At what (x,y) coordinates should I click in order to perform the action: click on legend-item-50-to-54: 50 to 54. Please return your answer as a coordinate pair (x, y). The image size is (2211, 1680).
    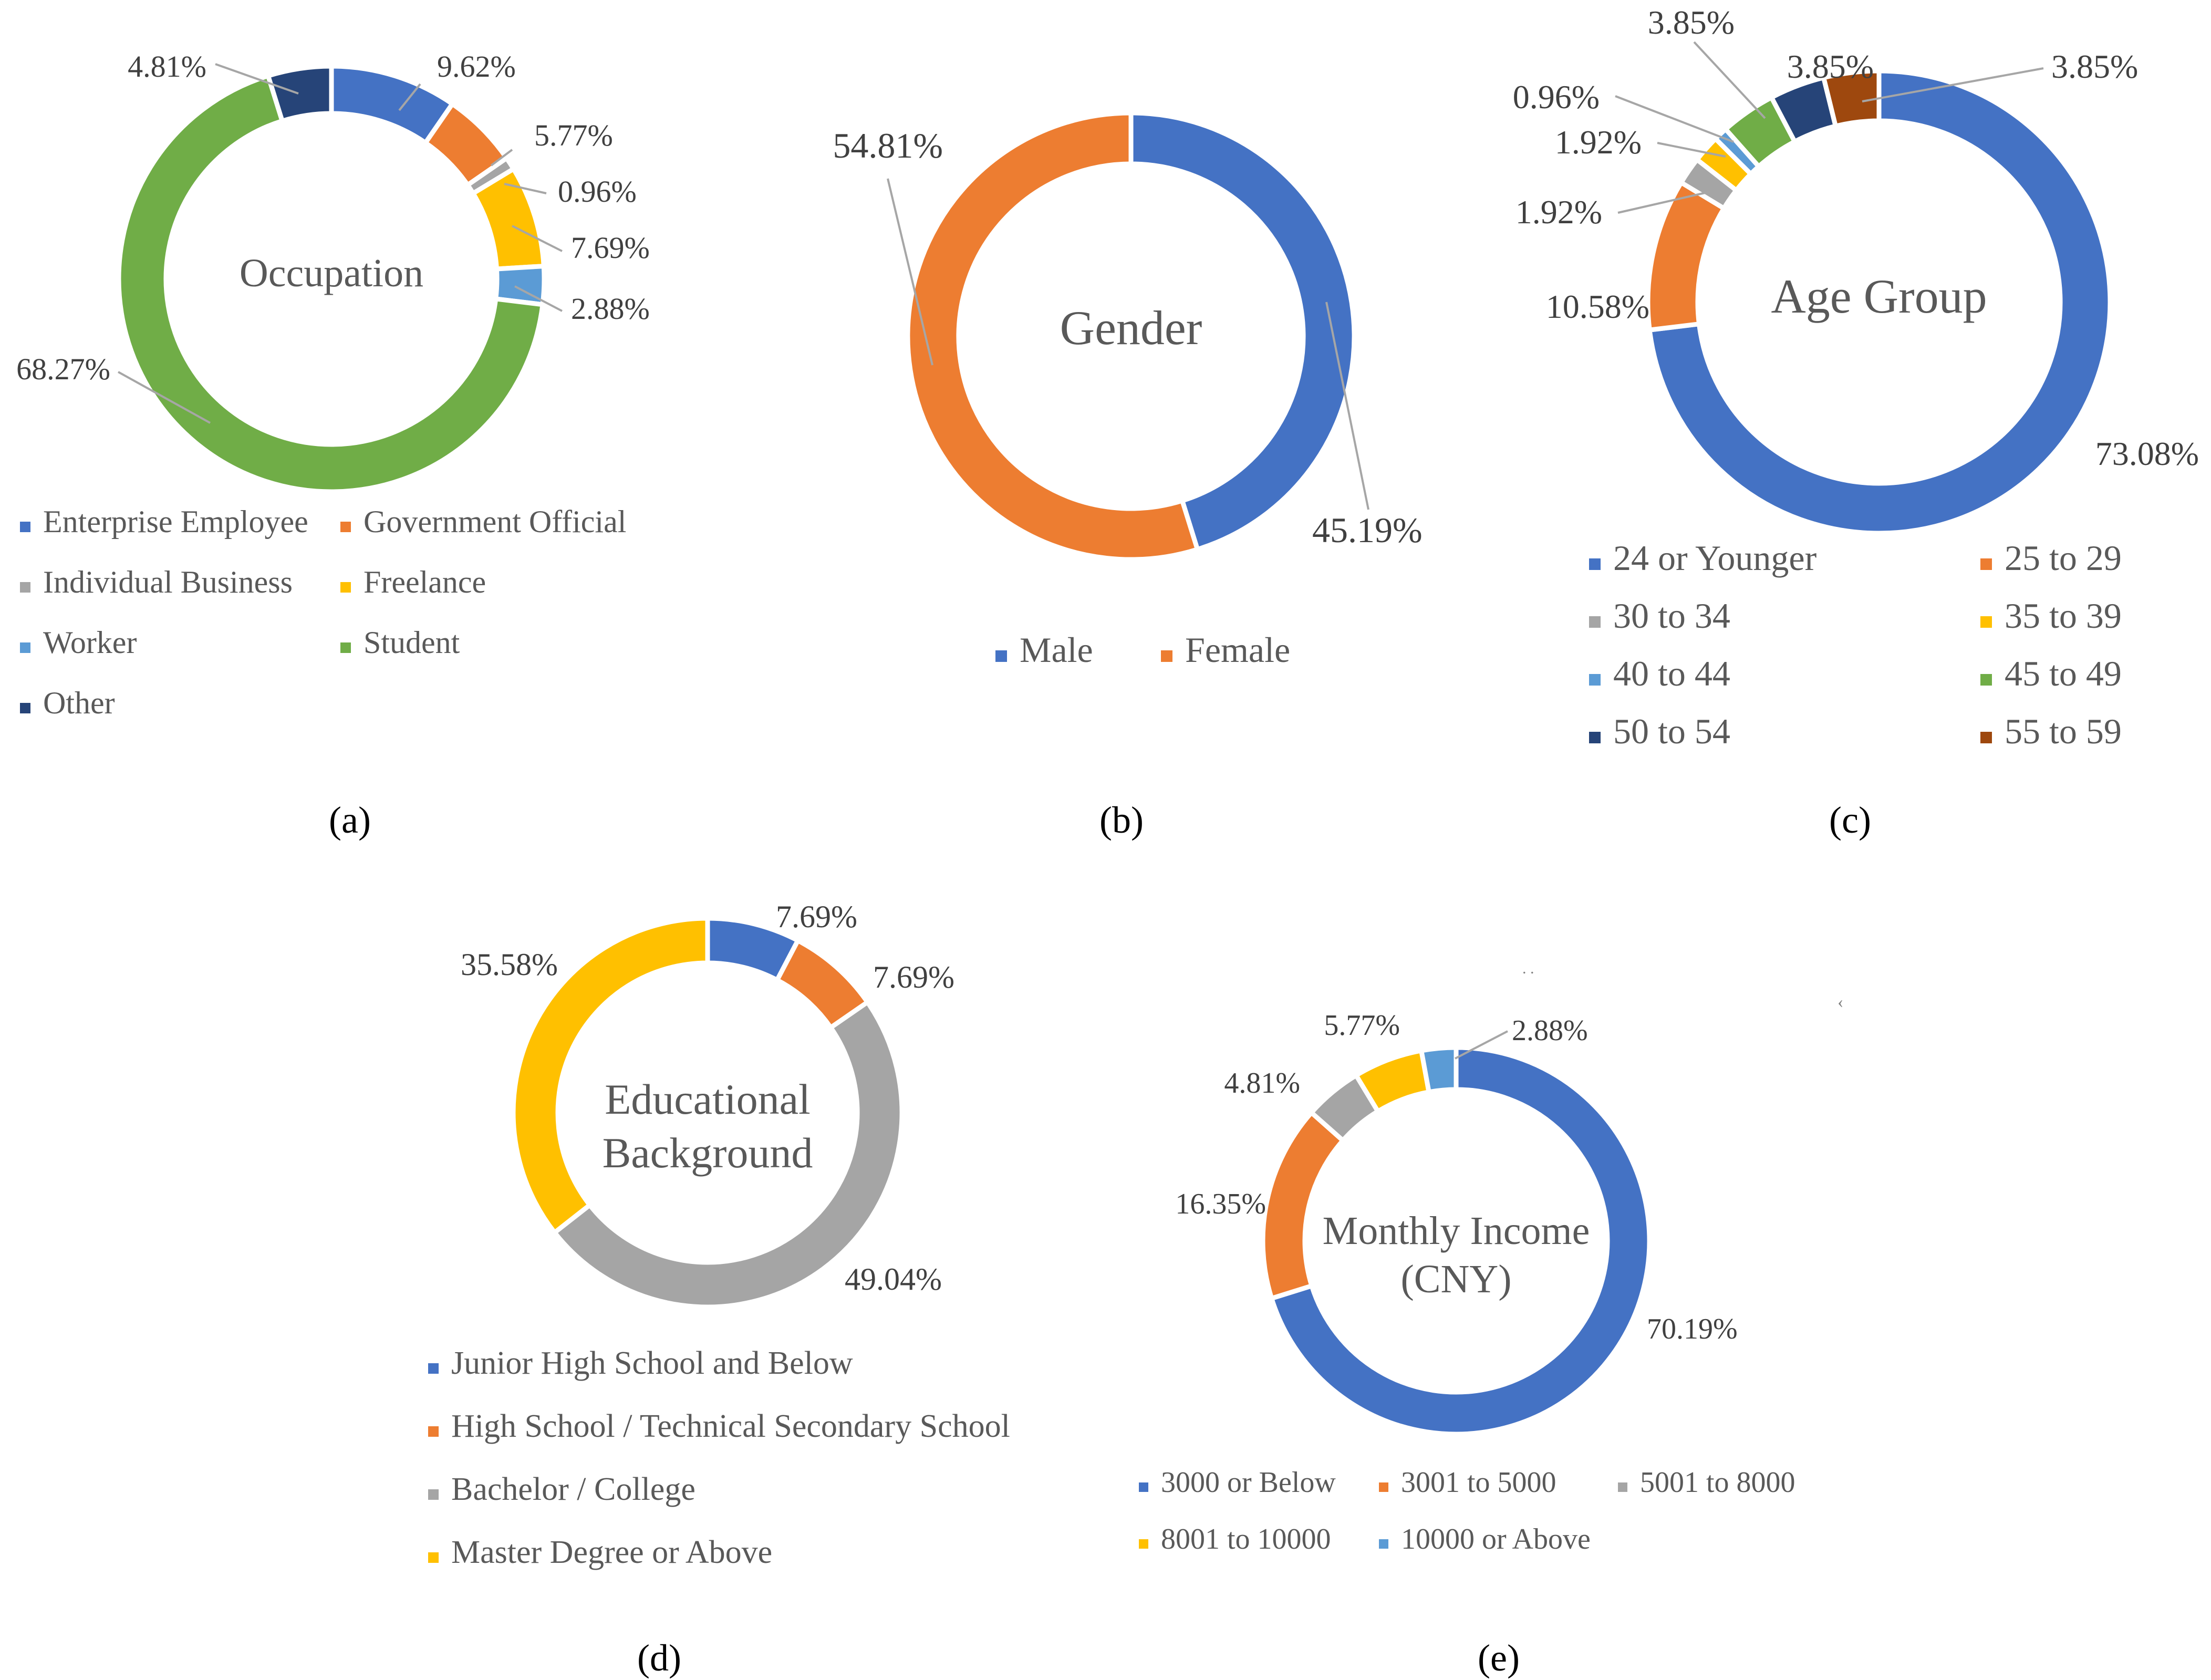
    Looking at the image, I should click on (1672, 731).